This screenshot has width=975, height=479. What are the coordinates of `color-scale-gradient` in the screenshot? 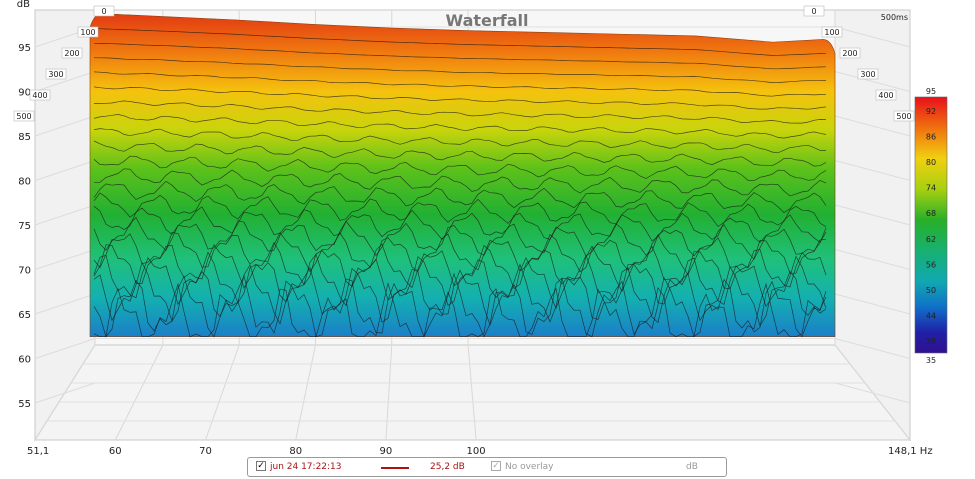 It's located at (931, 225).